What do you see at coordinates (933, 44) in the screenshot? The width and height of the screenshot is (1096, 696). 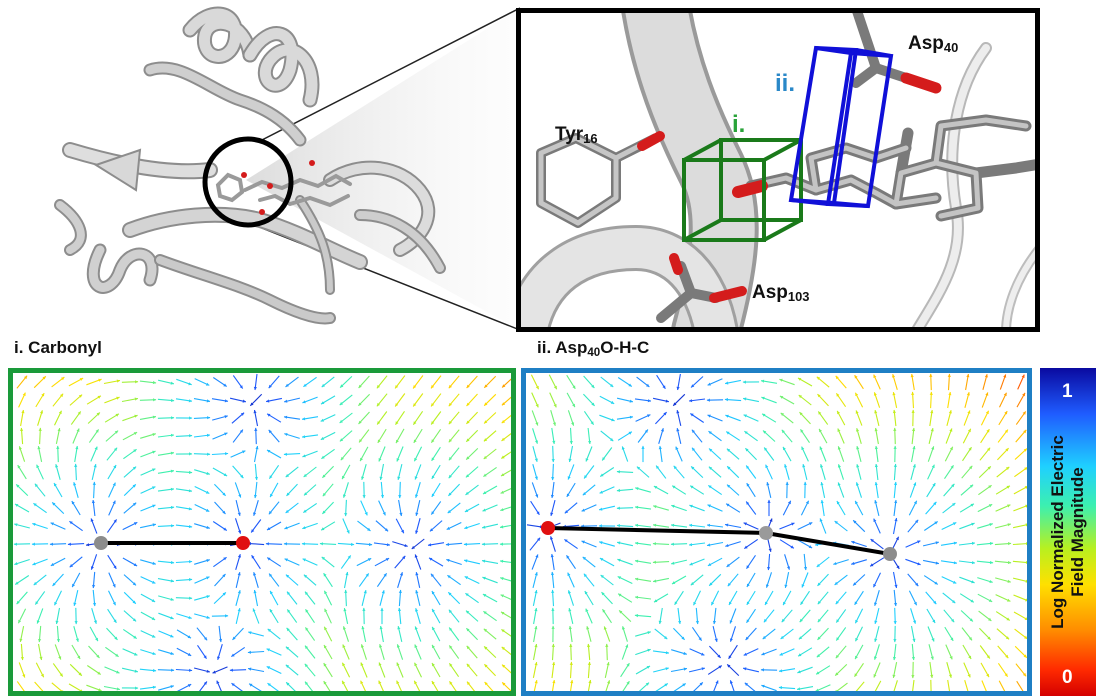 I see `label-asp40: Asp40` at bounding box center [933, 44].